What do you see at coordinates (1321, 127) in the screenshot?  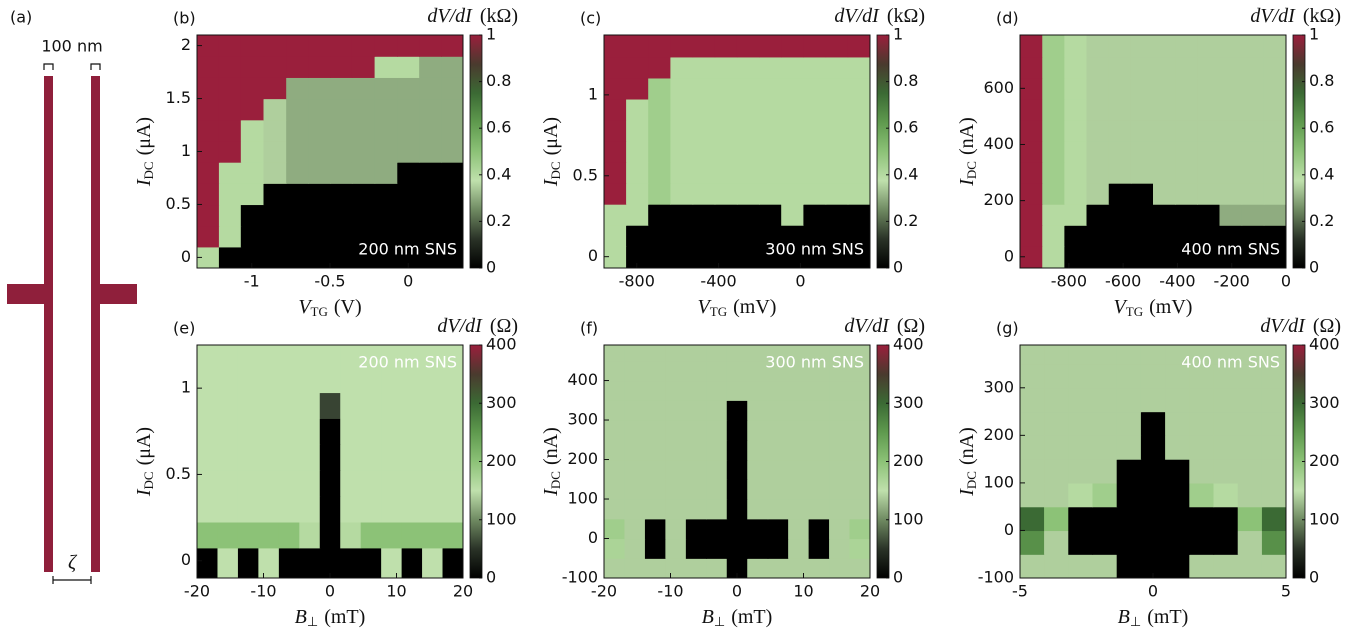 I see `colorbar-tick-label: 0.6` at bounding box center [1321, 127].